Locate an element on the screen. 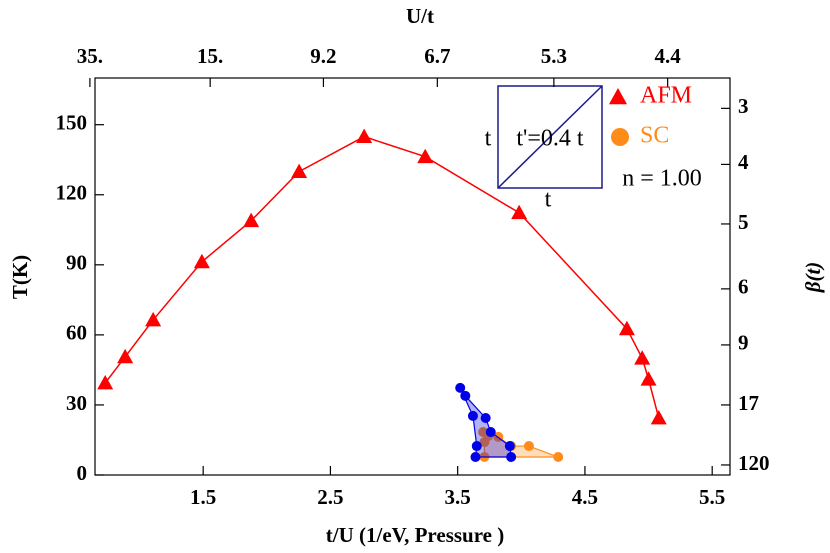 The width and height of the screenshot is (830, 553). annotation: n = 1.00 is located at coordinates (662, 179).